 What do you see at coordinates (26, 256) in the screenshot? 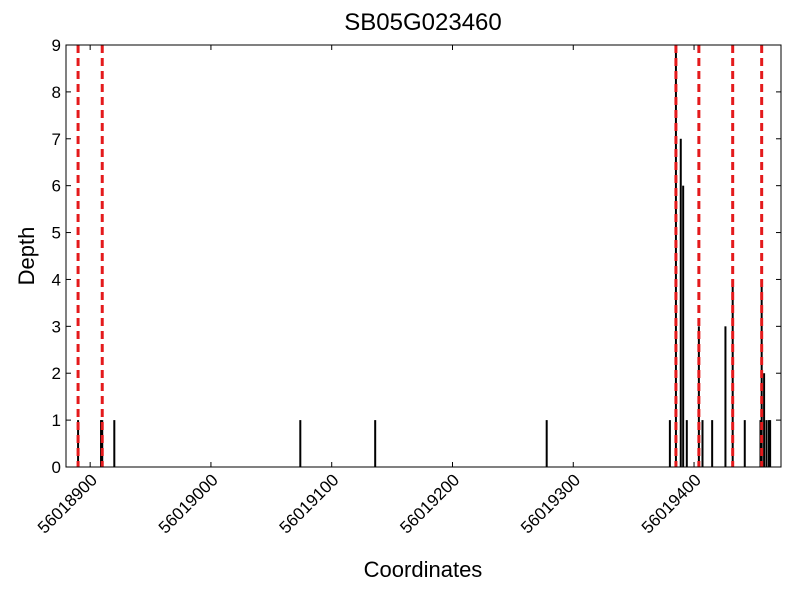
I see `y-axis-label: Depth` at bounding box center [26, 256].